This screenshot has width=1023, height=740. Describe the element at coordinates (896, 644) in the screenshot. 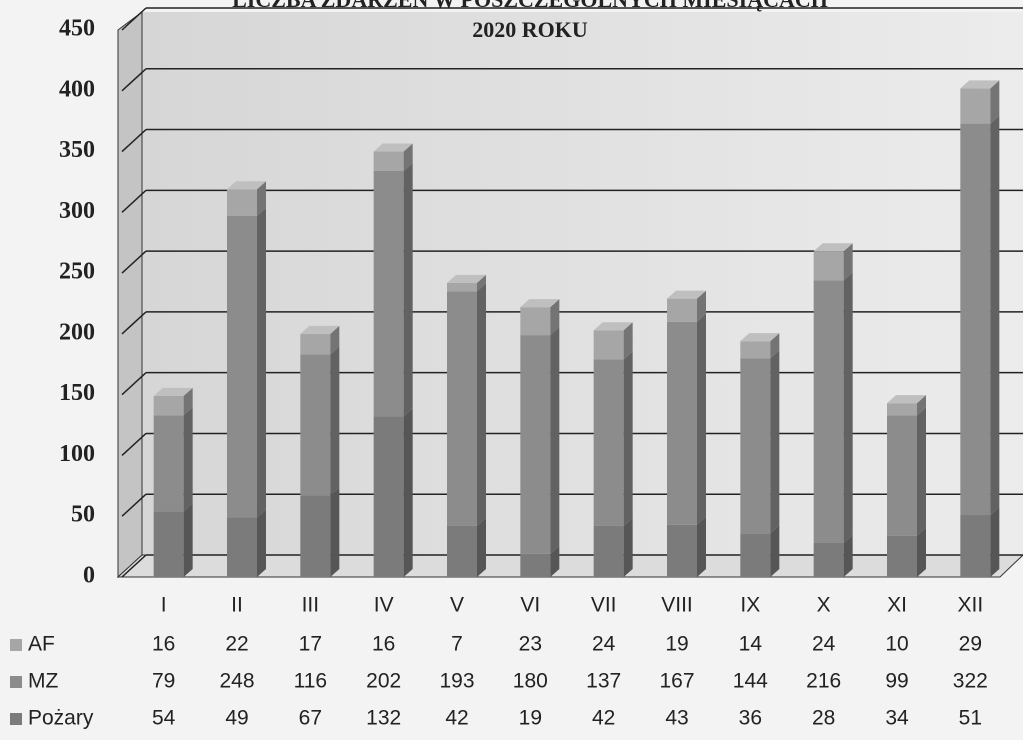

I see `table-cell: 10` at that location.